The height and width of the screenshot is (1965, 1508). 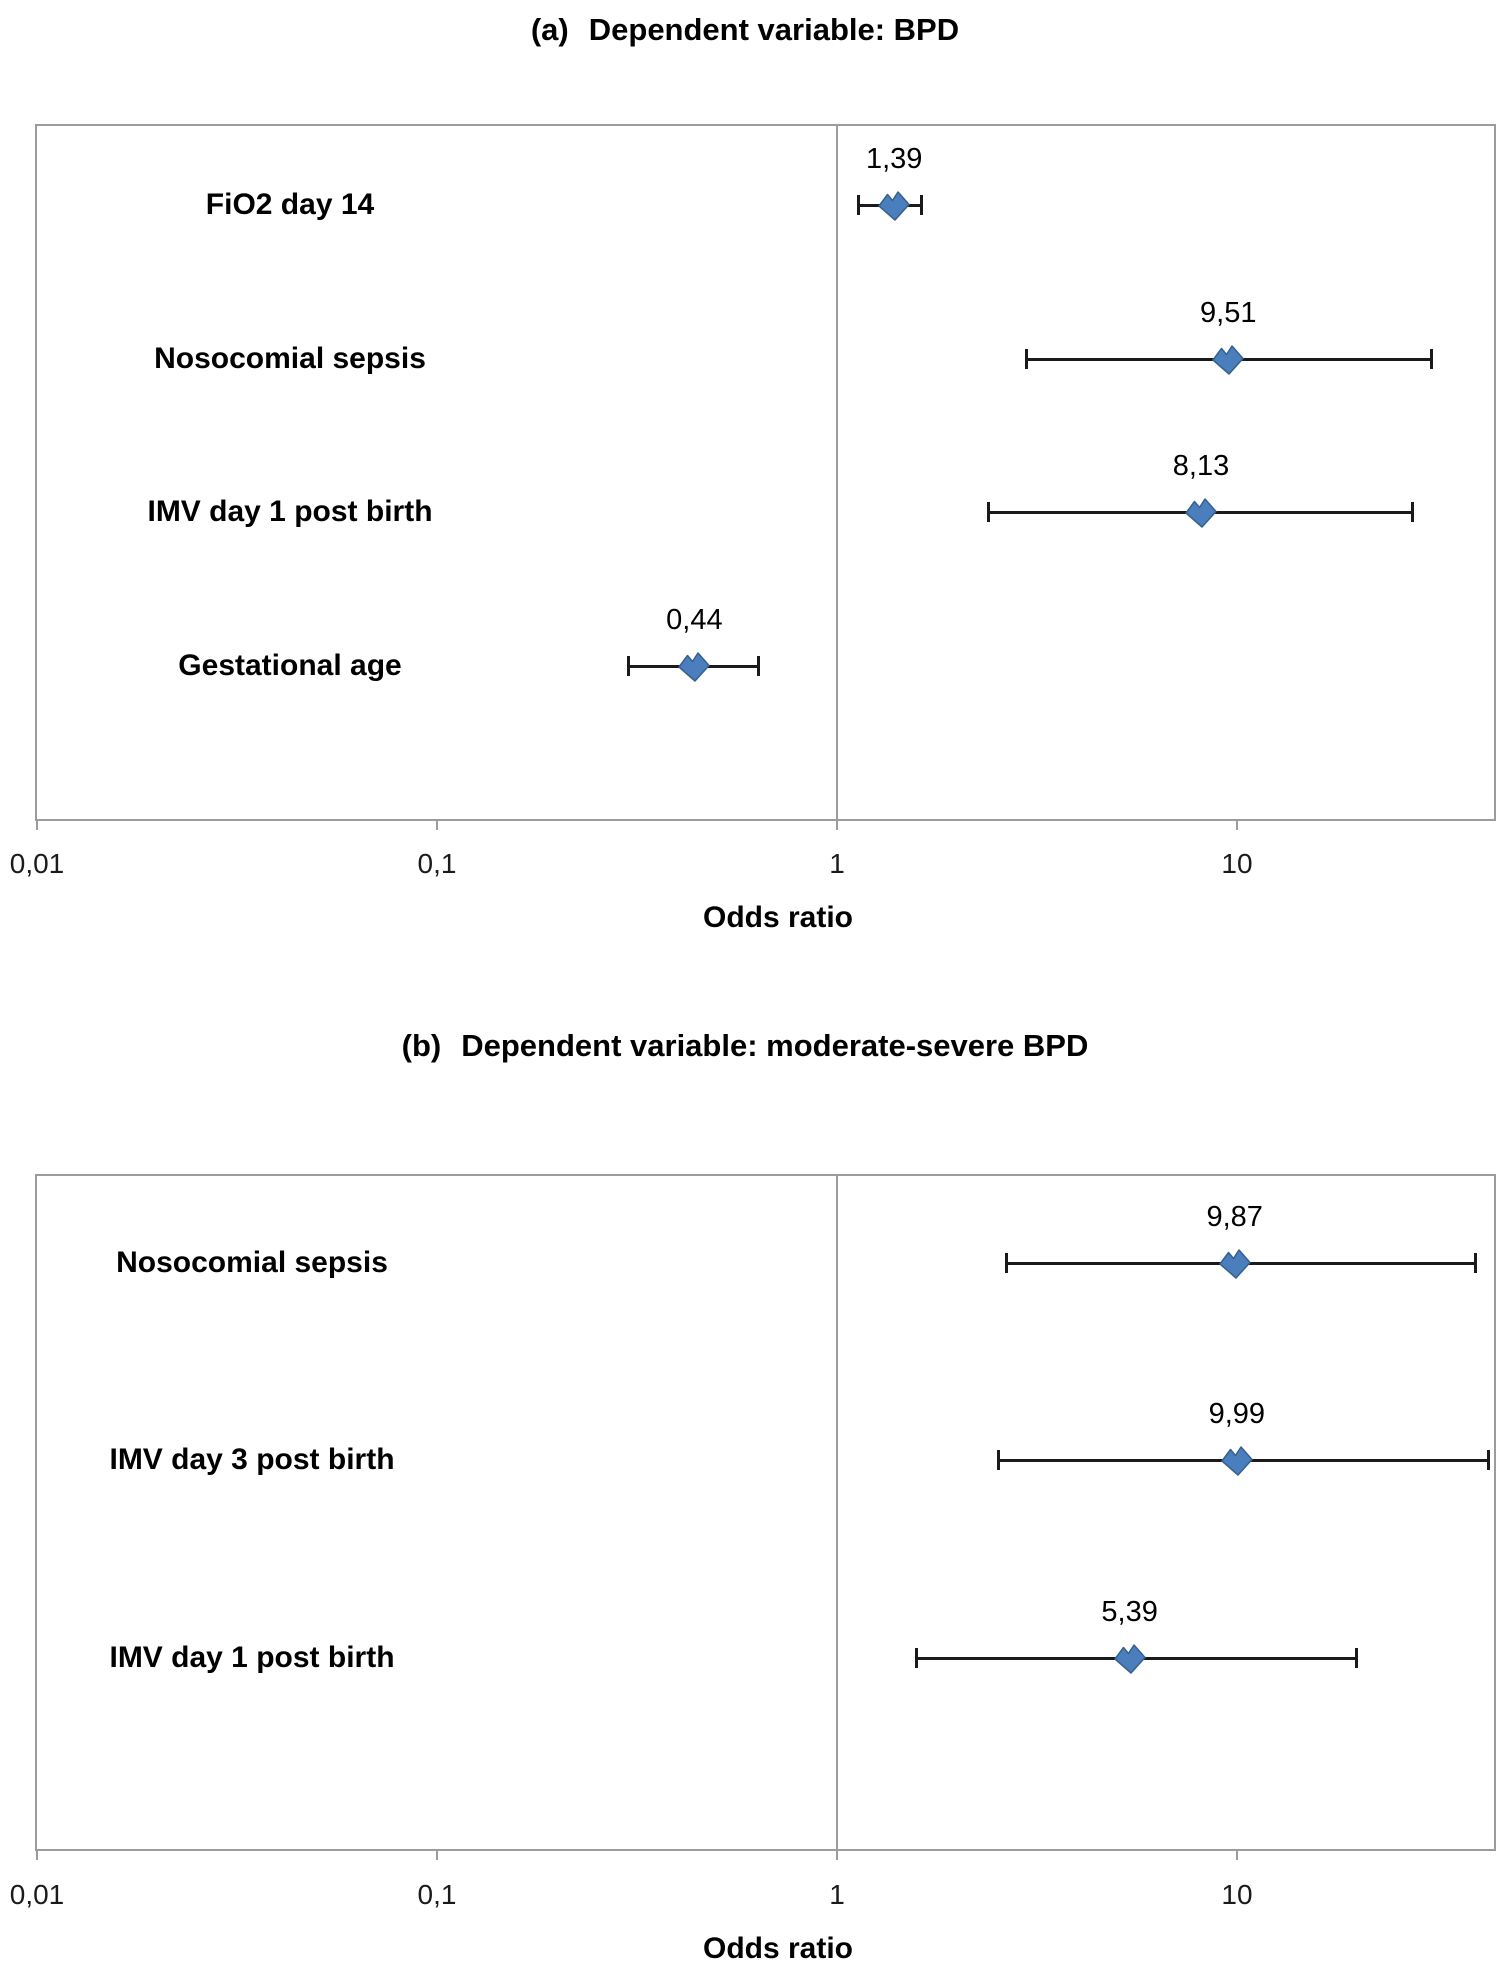 I want to click on odds-ratio-value-label: 9,87, so click(x=1234, y=1217).